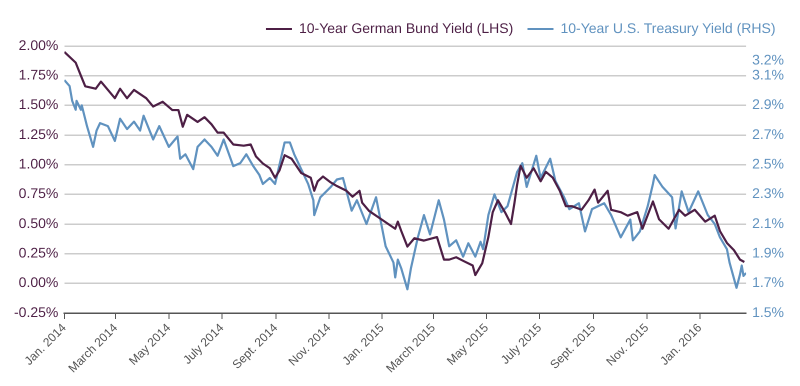 The width and height of the screenshot is (800, 386). What do you see at coordinates (38, 193) in the screenshot?
I see `y-tick-label: 0.75%` at bounding box center [38, 193].